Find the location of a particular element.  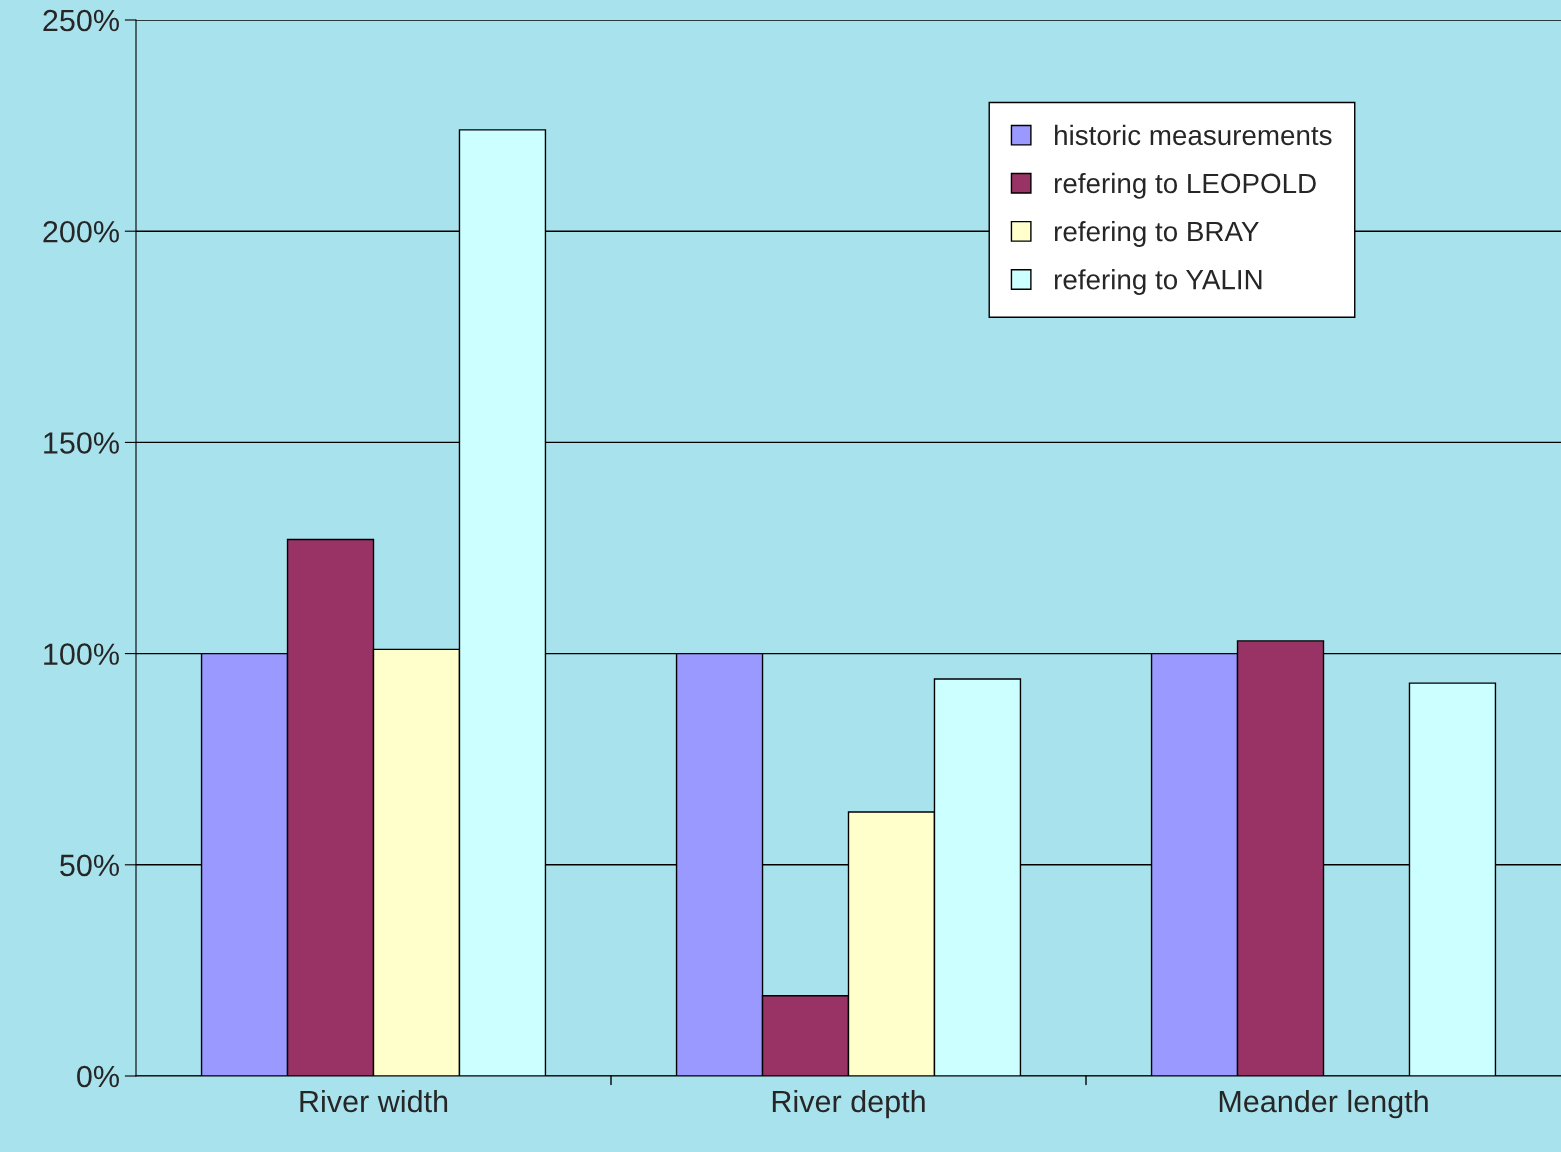

legend-label: historic measurements is located at coordinates (1193, 135).